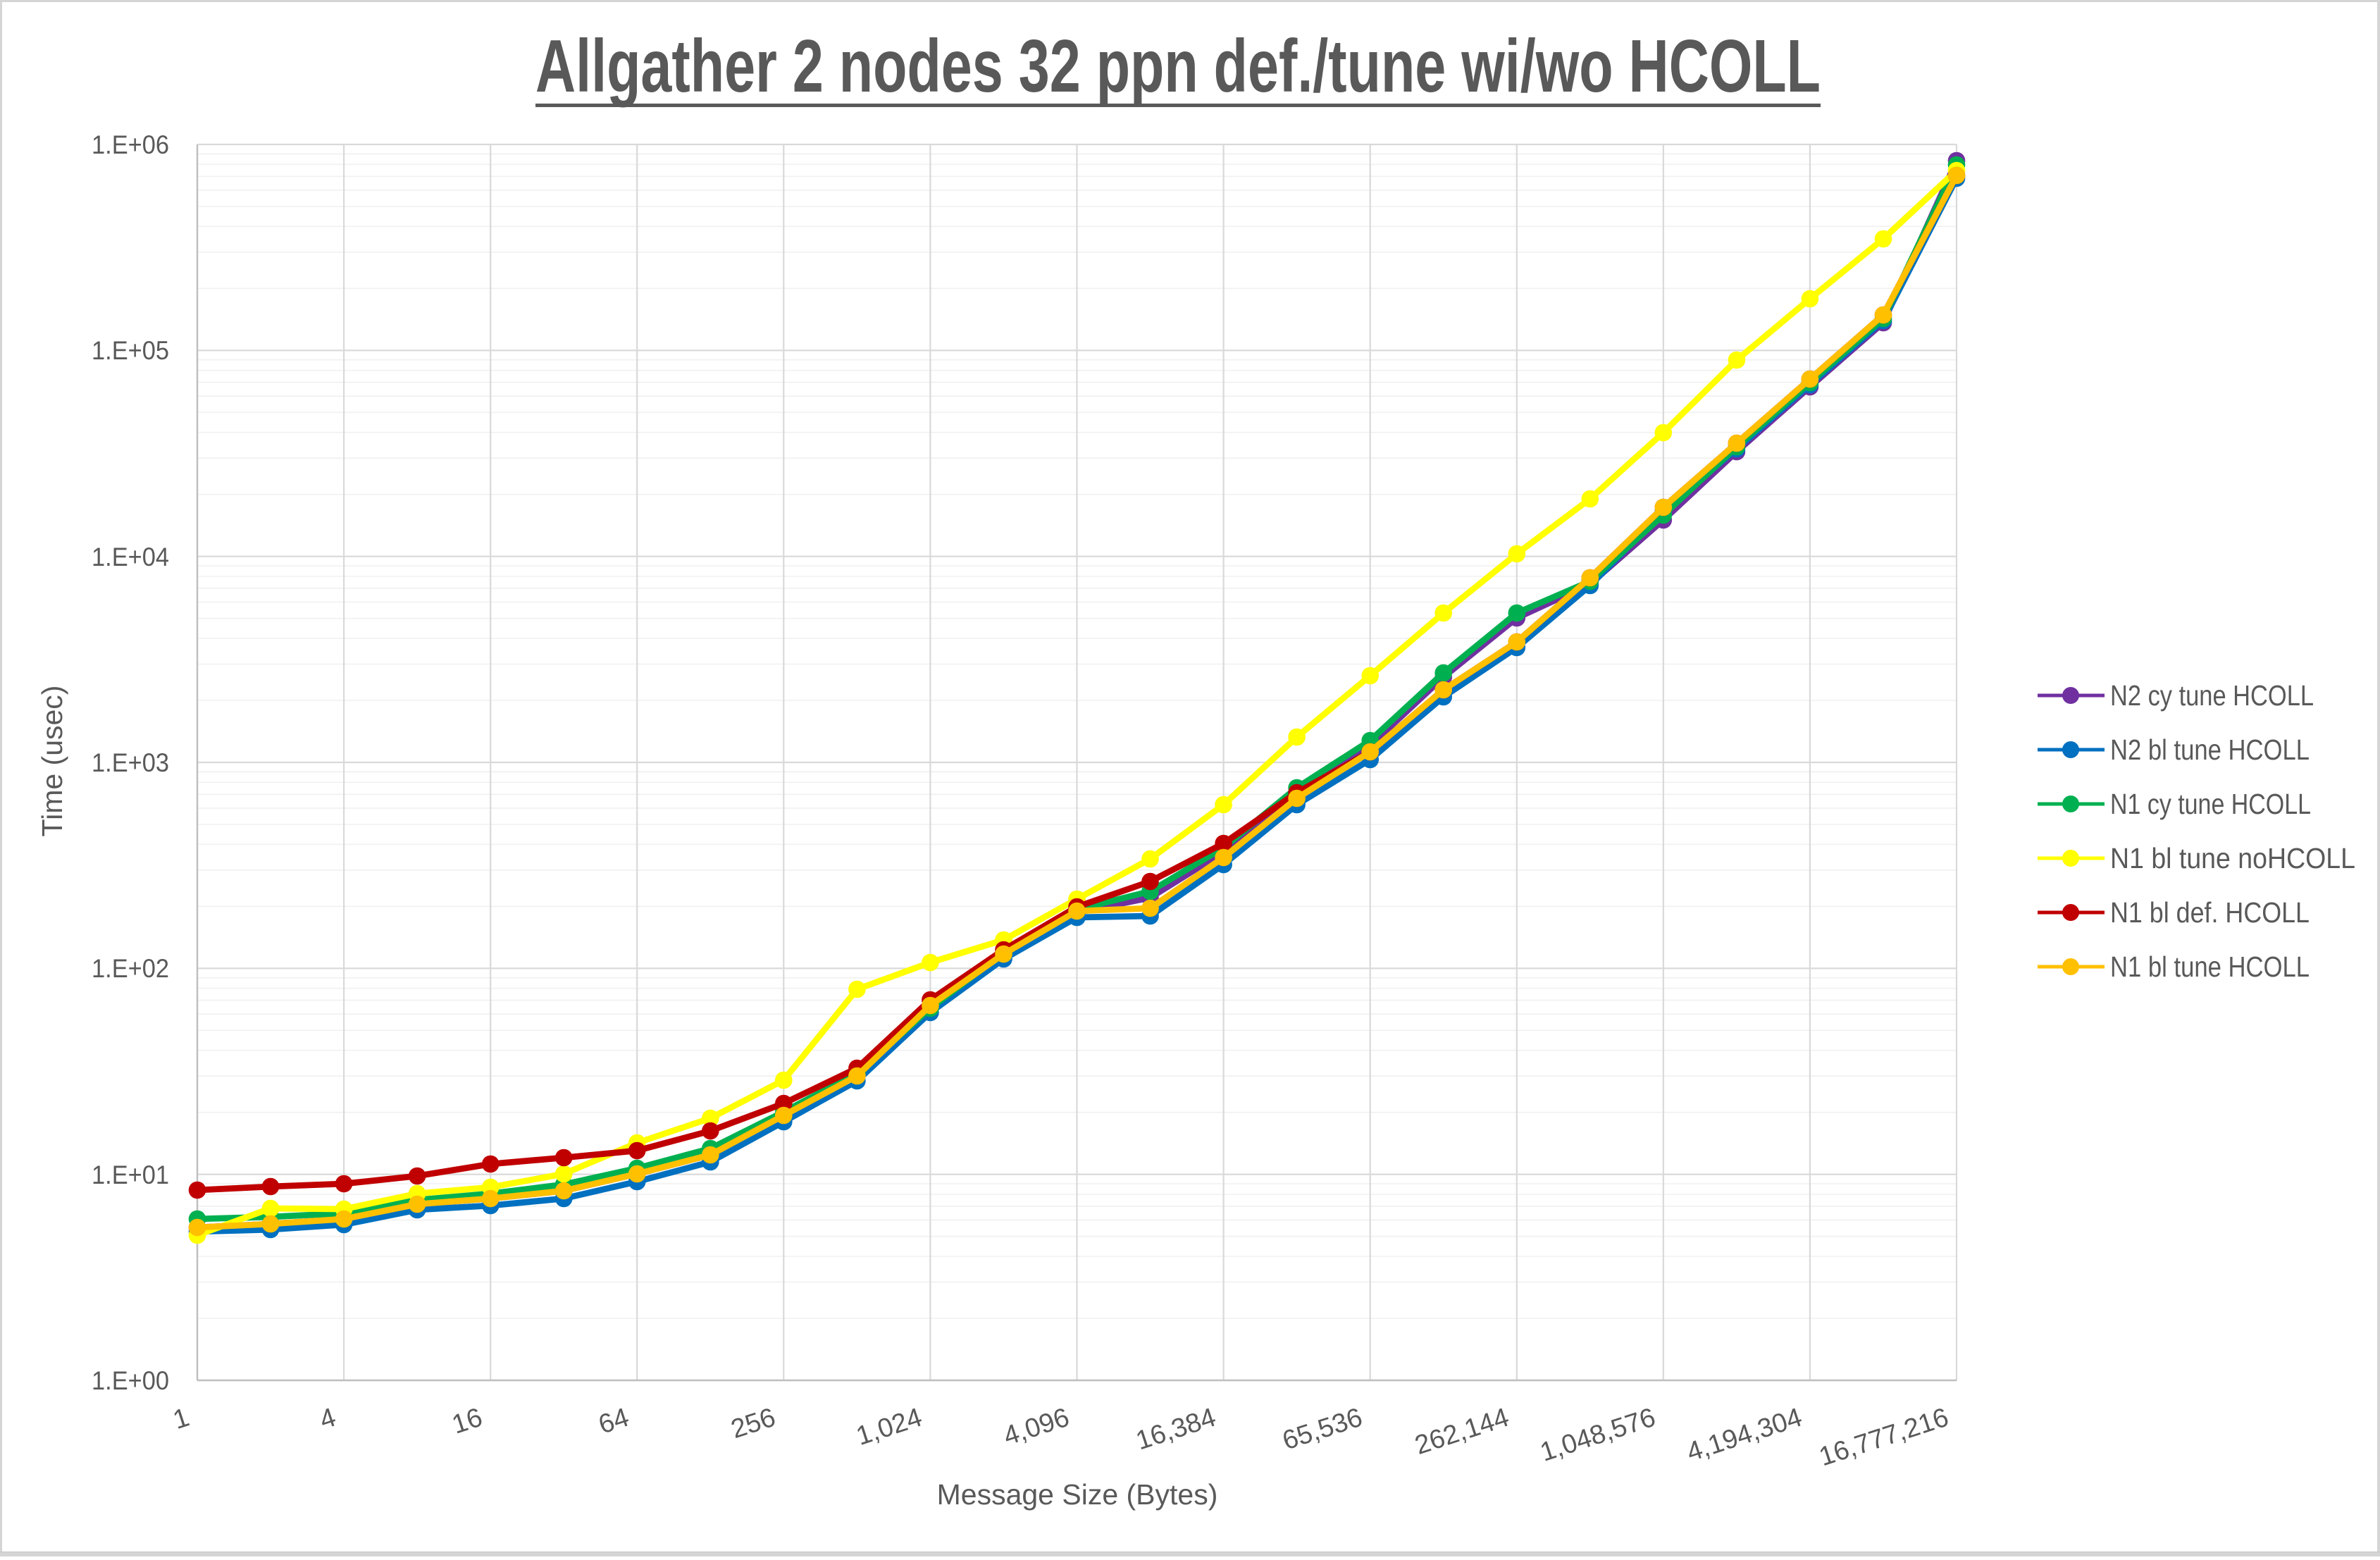 The width and height of the screenshot is (2380, 1560). I want to click on svg-text: Time (usec), so click(52, 761).